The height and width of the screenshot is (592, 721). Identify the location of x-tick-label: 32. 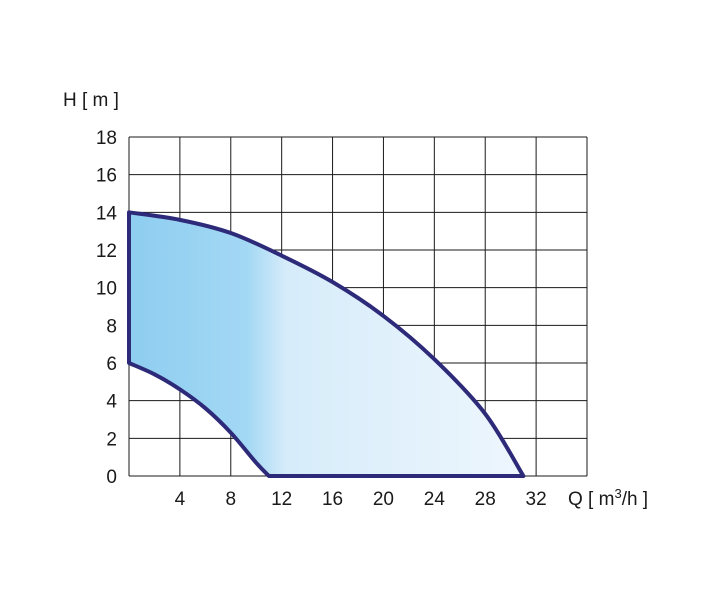
(536, 499).